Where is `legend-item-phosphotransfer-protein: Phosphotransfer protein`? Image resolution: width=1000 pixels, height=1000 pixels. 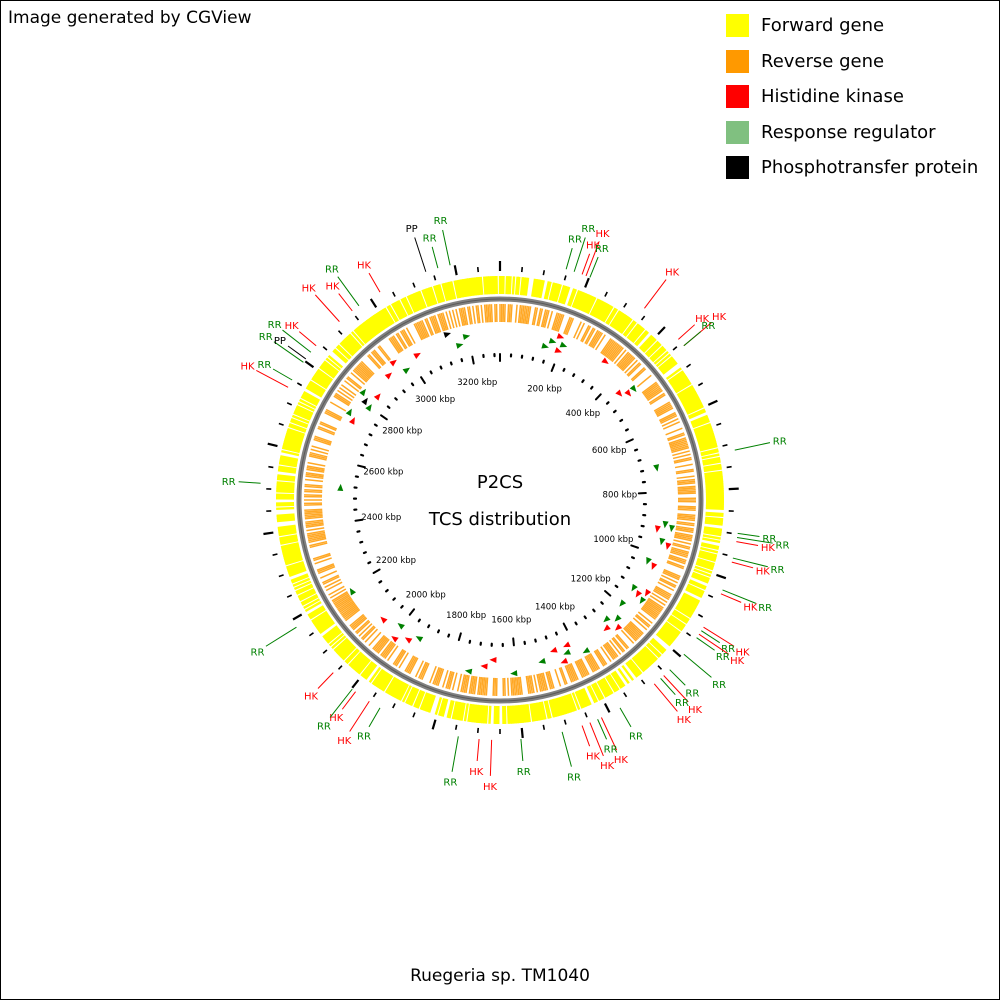 legend-item-phosphotransfer-protein: Phosphotransfer protein is located at coordinates (852, 168).